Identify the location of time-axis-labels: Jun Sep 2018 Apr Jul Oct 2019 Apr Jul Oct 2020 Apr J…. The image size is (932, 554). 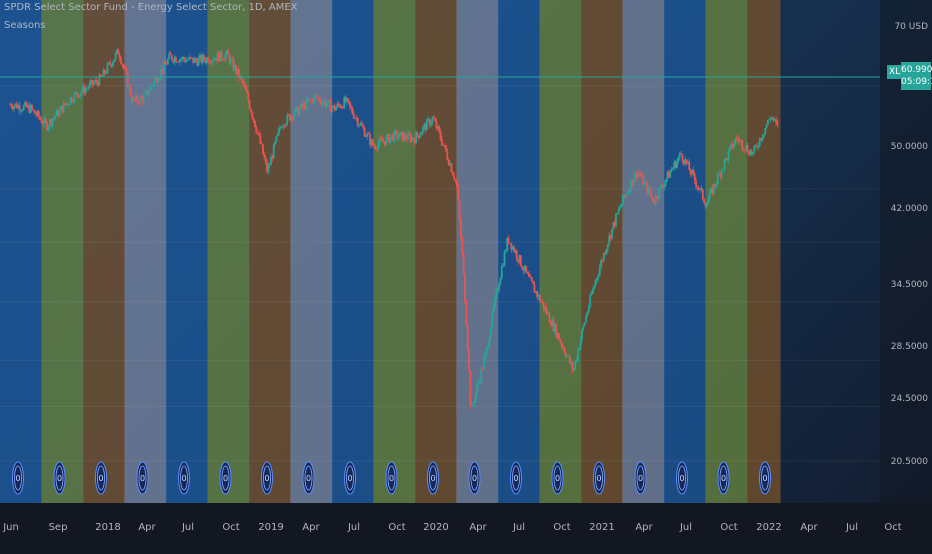
(452, 527).